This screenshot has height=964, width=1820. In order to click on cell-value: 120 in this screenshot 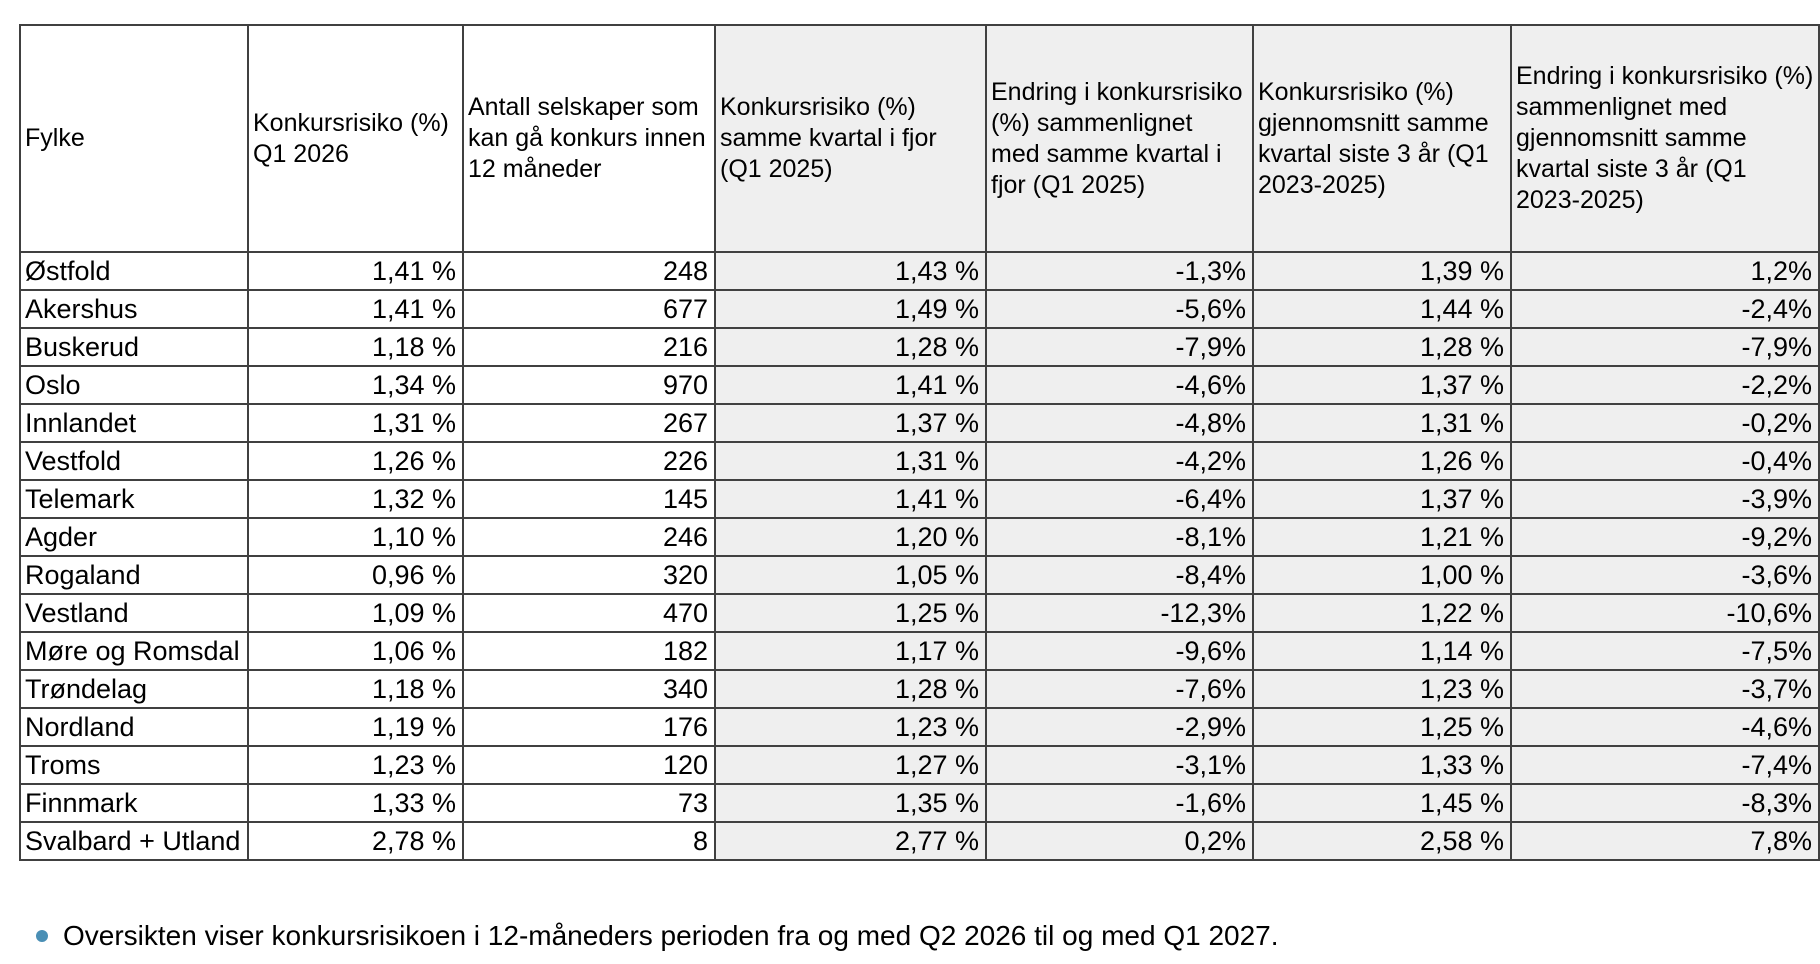, I will do `click(589, 765)`.